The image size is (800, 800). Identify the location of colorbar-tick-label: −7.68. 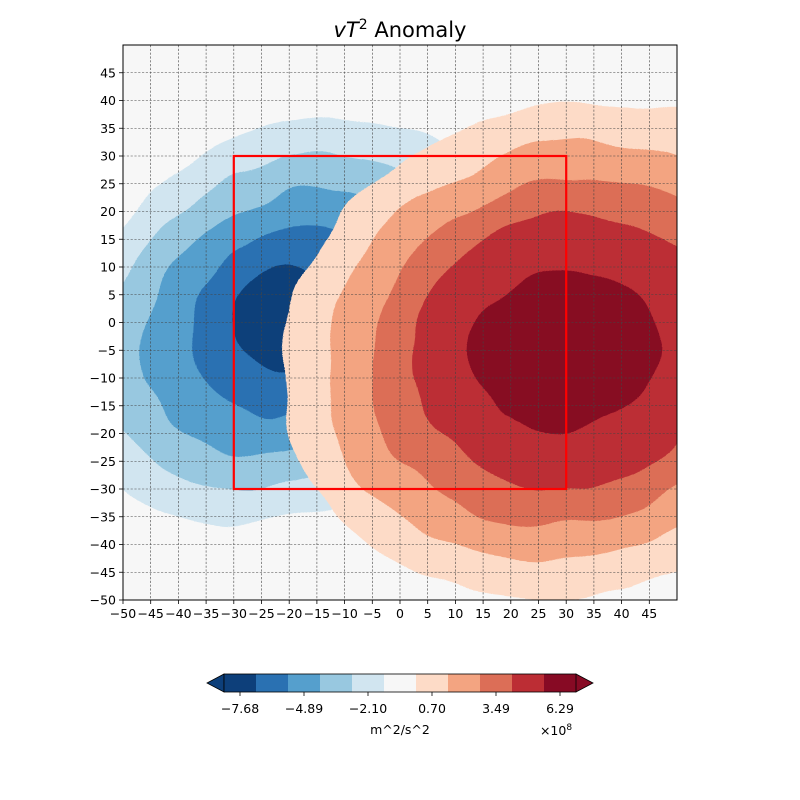
(240, 708).